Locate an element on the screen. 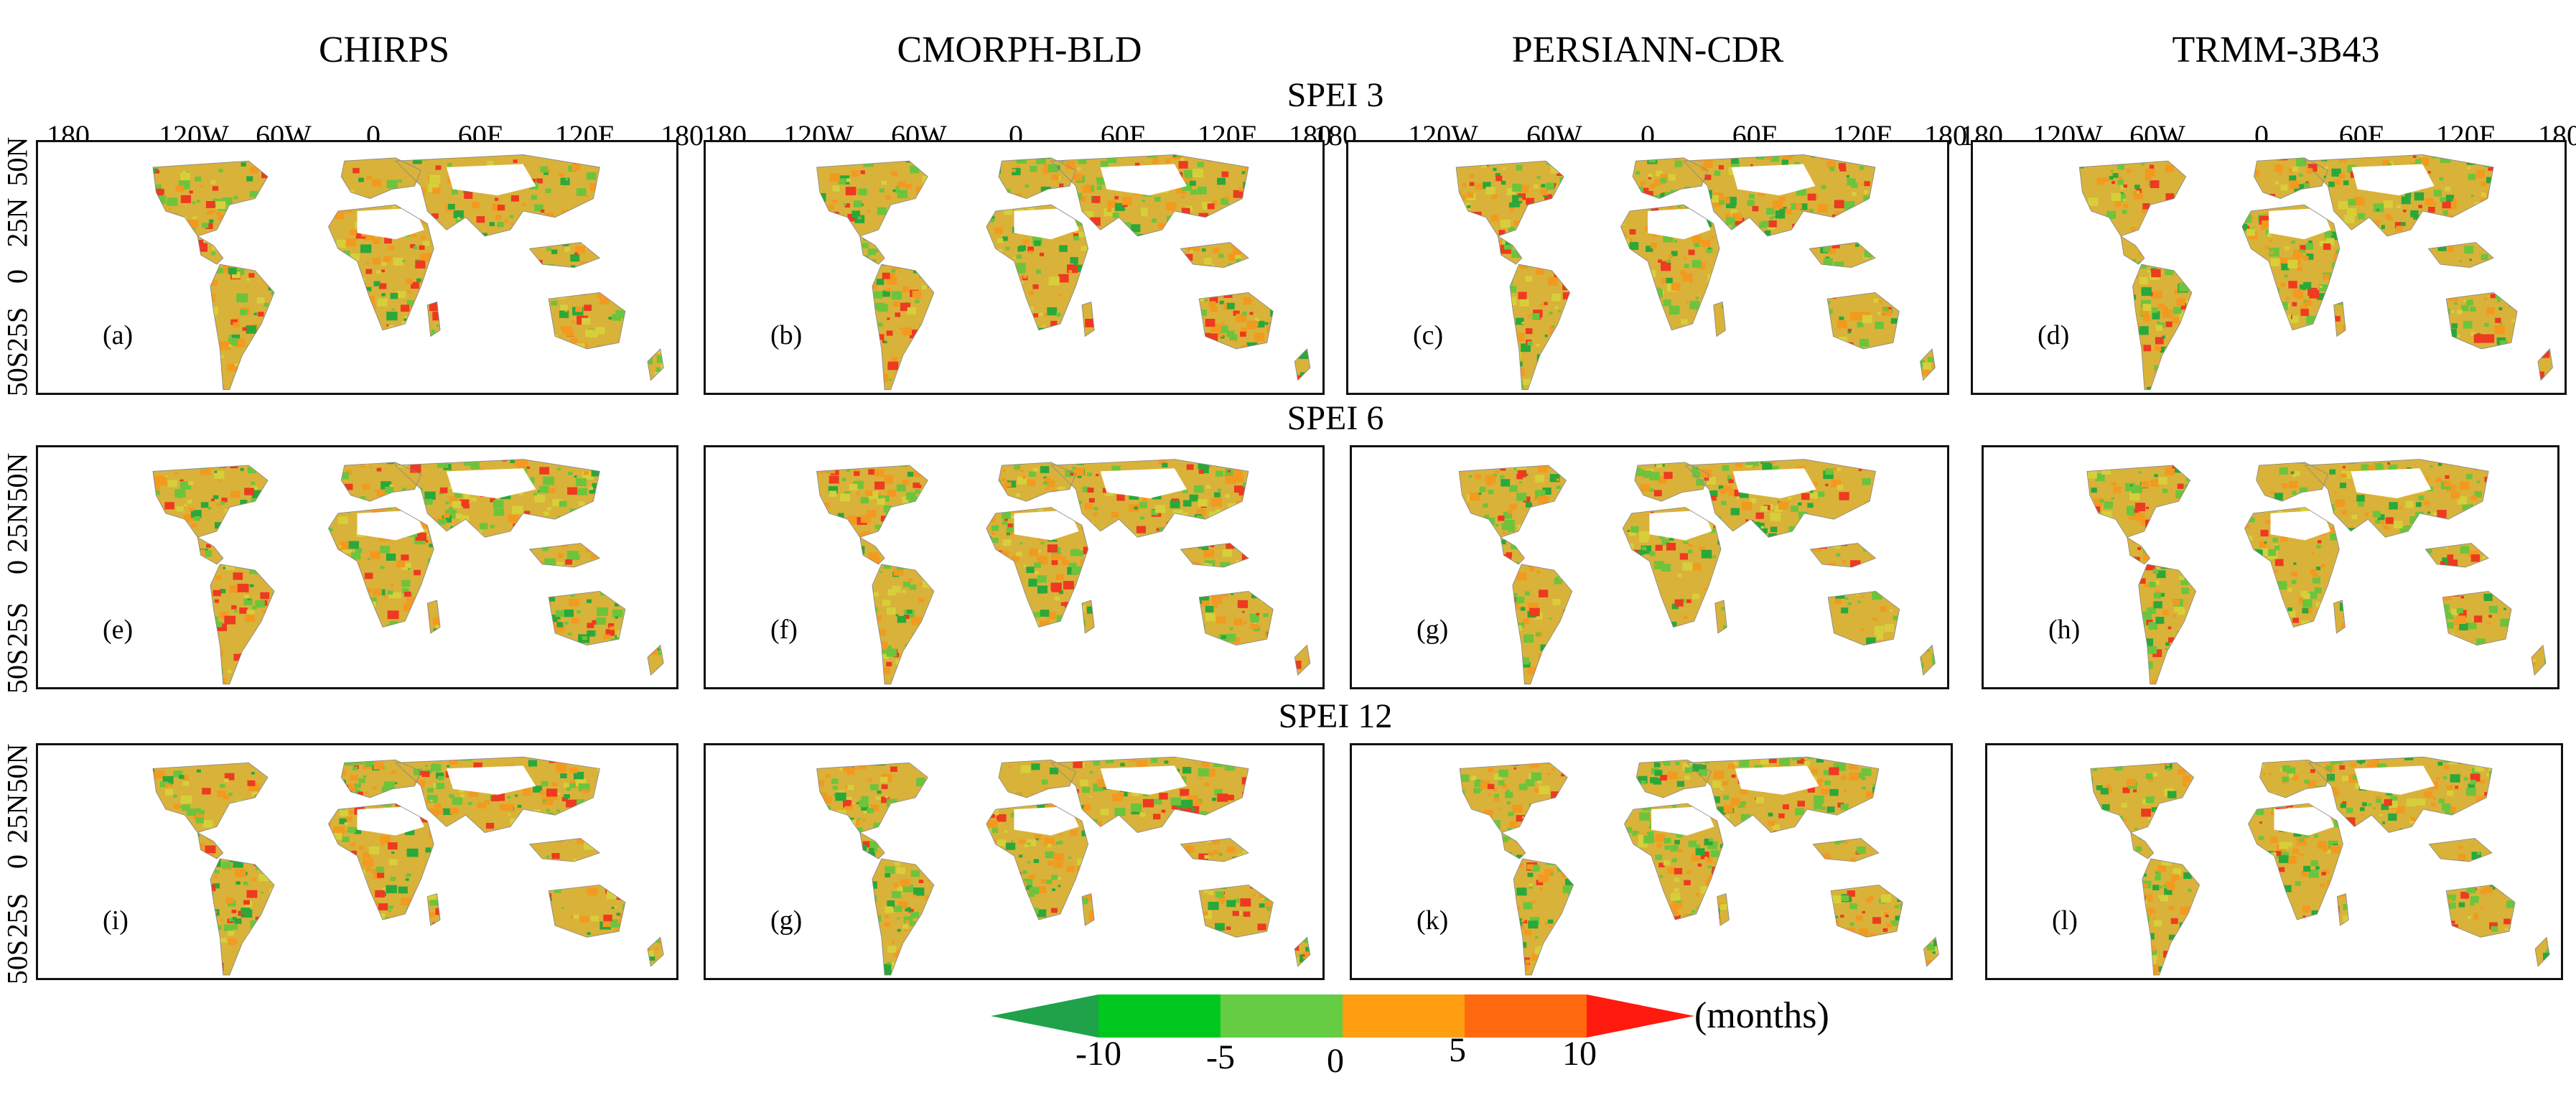  map-panel: (f) is located at coordinates (1014, 567).